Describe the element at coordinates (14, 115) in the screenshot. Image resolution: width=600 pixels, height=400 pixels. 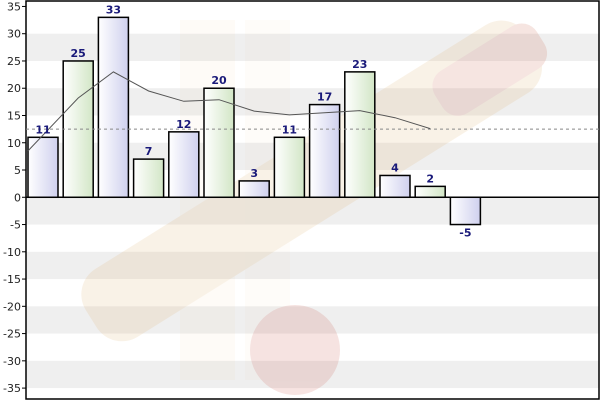
I see `y-tick-label: 15` at that location.